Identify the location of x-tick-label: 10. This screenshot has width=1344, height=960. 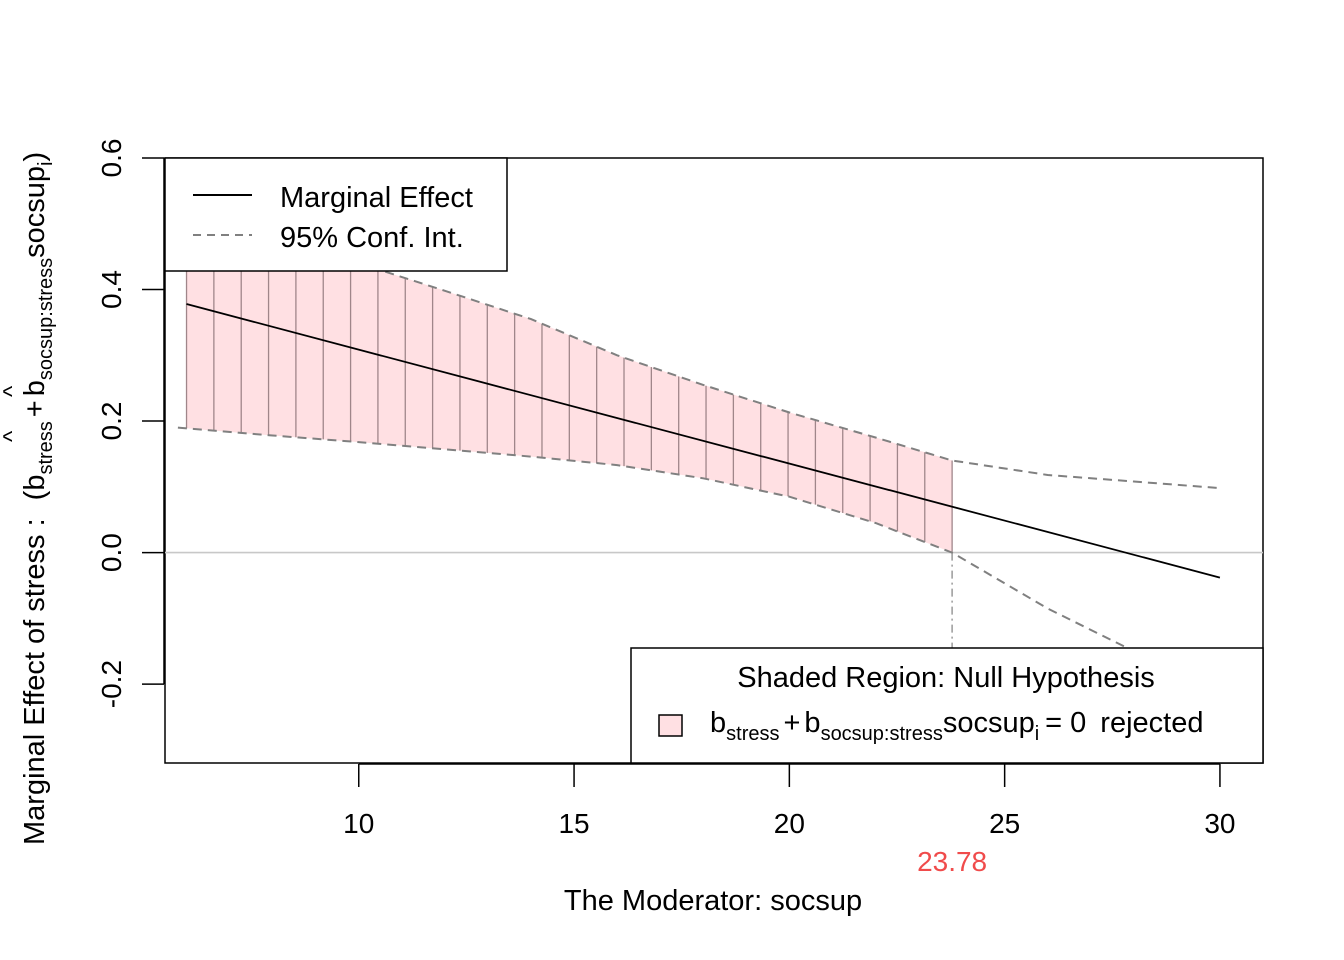
(358, 823).